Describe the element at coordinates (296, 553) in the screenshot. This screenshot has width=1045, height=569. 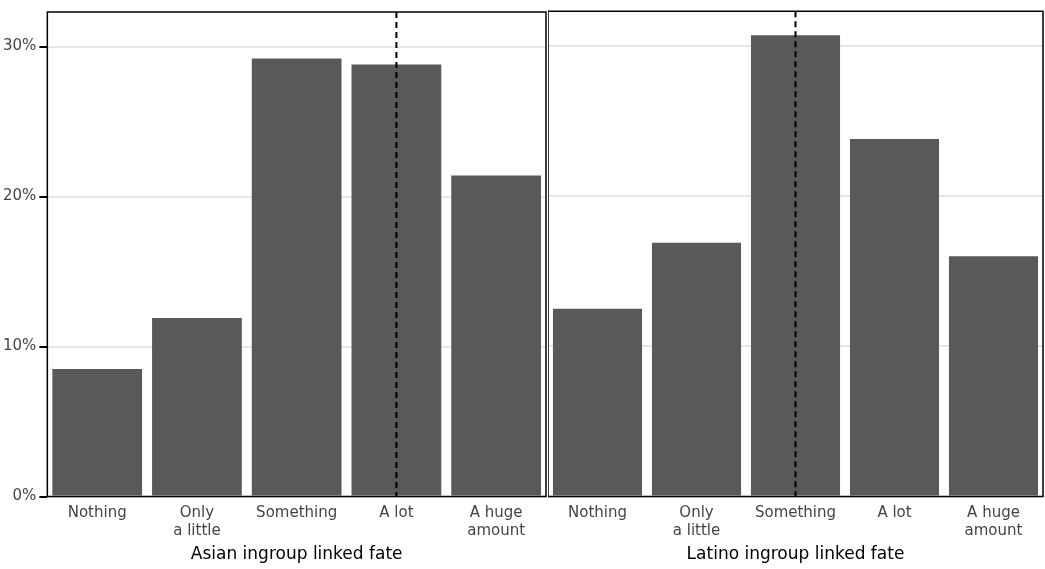
I see `x-axis-title: Asian ingroup linked fate` at that location.